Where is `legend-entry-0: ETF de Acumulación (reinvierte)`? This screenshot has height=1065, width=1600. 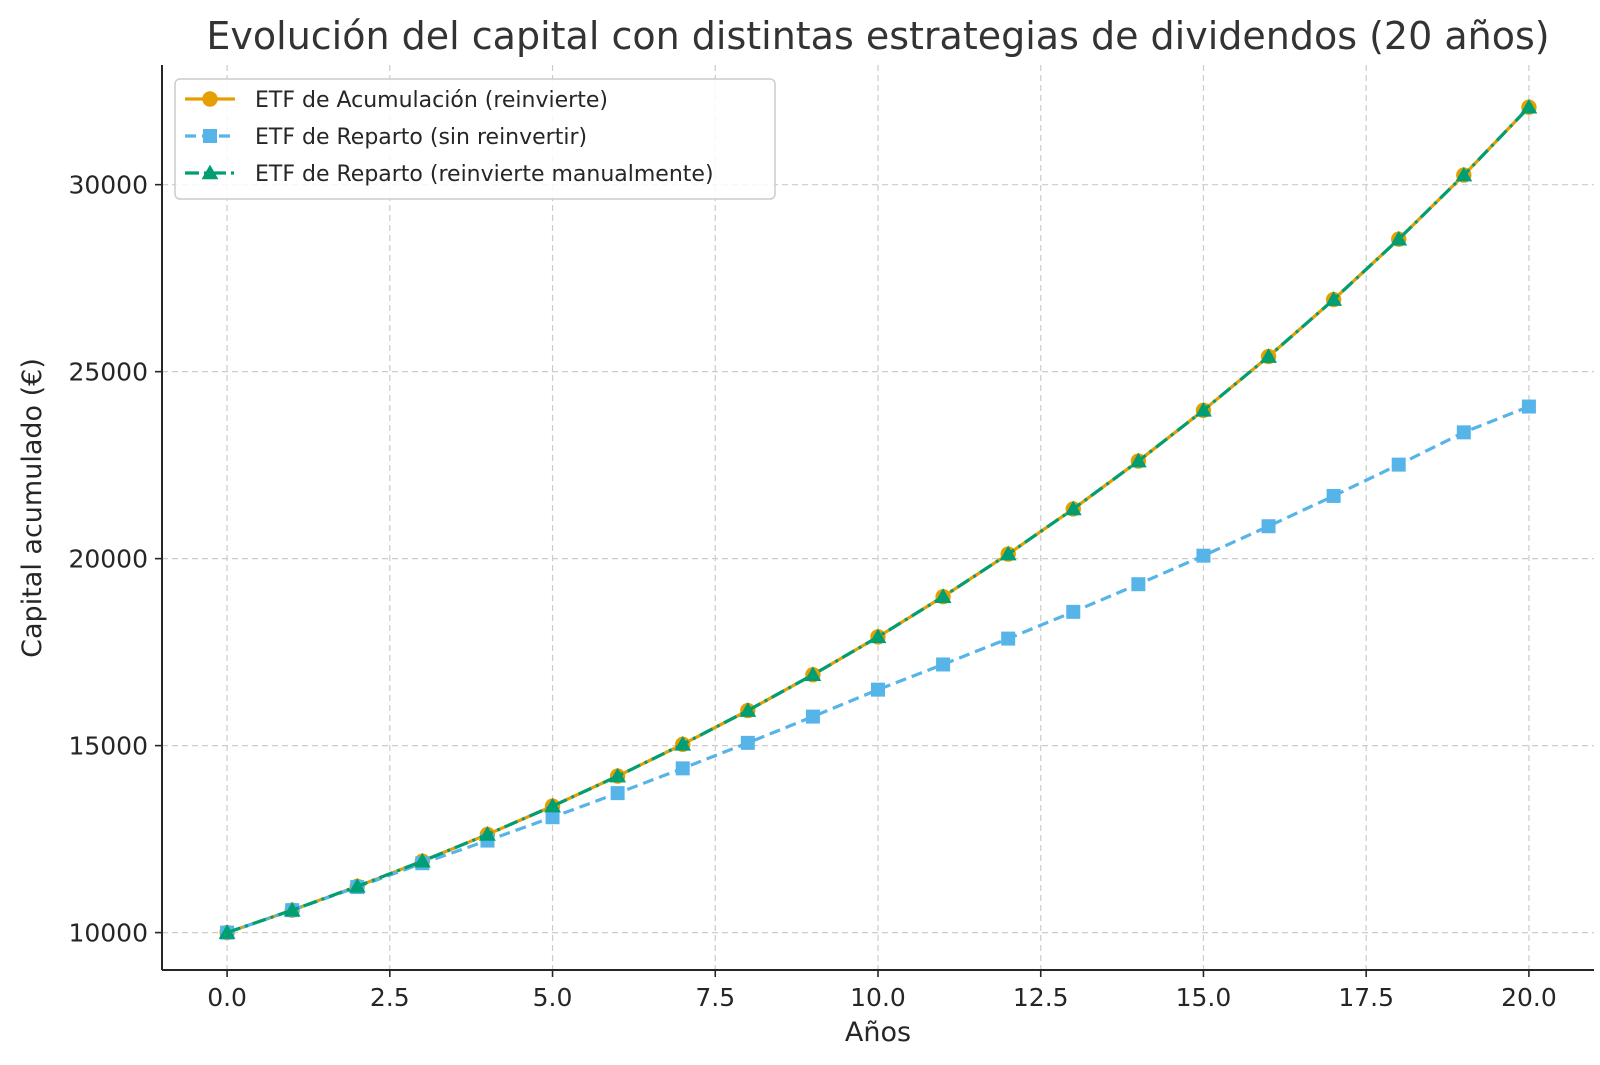 legend-entry-0: ETF de Acumulación (reinvierte) is located at coordinates (396, 100).